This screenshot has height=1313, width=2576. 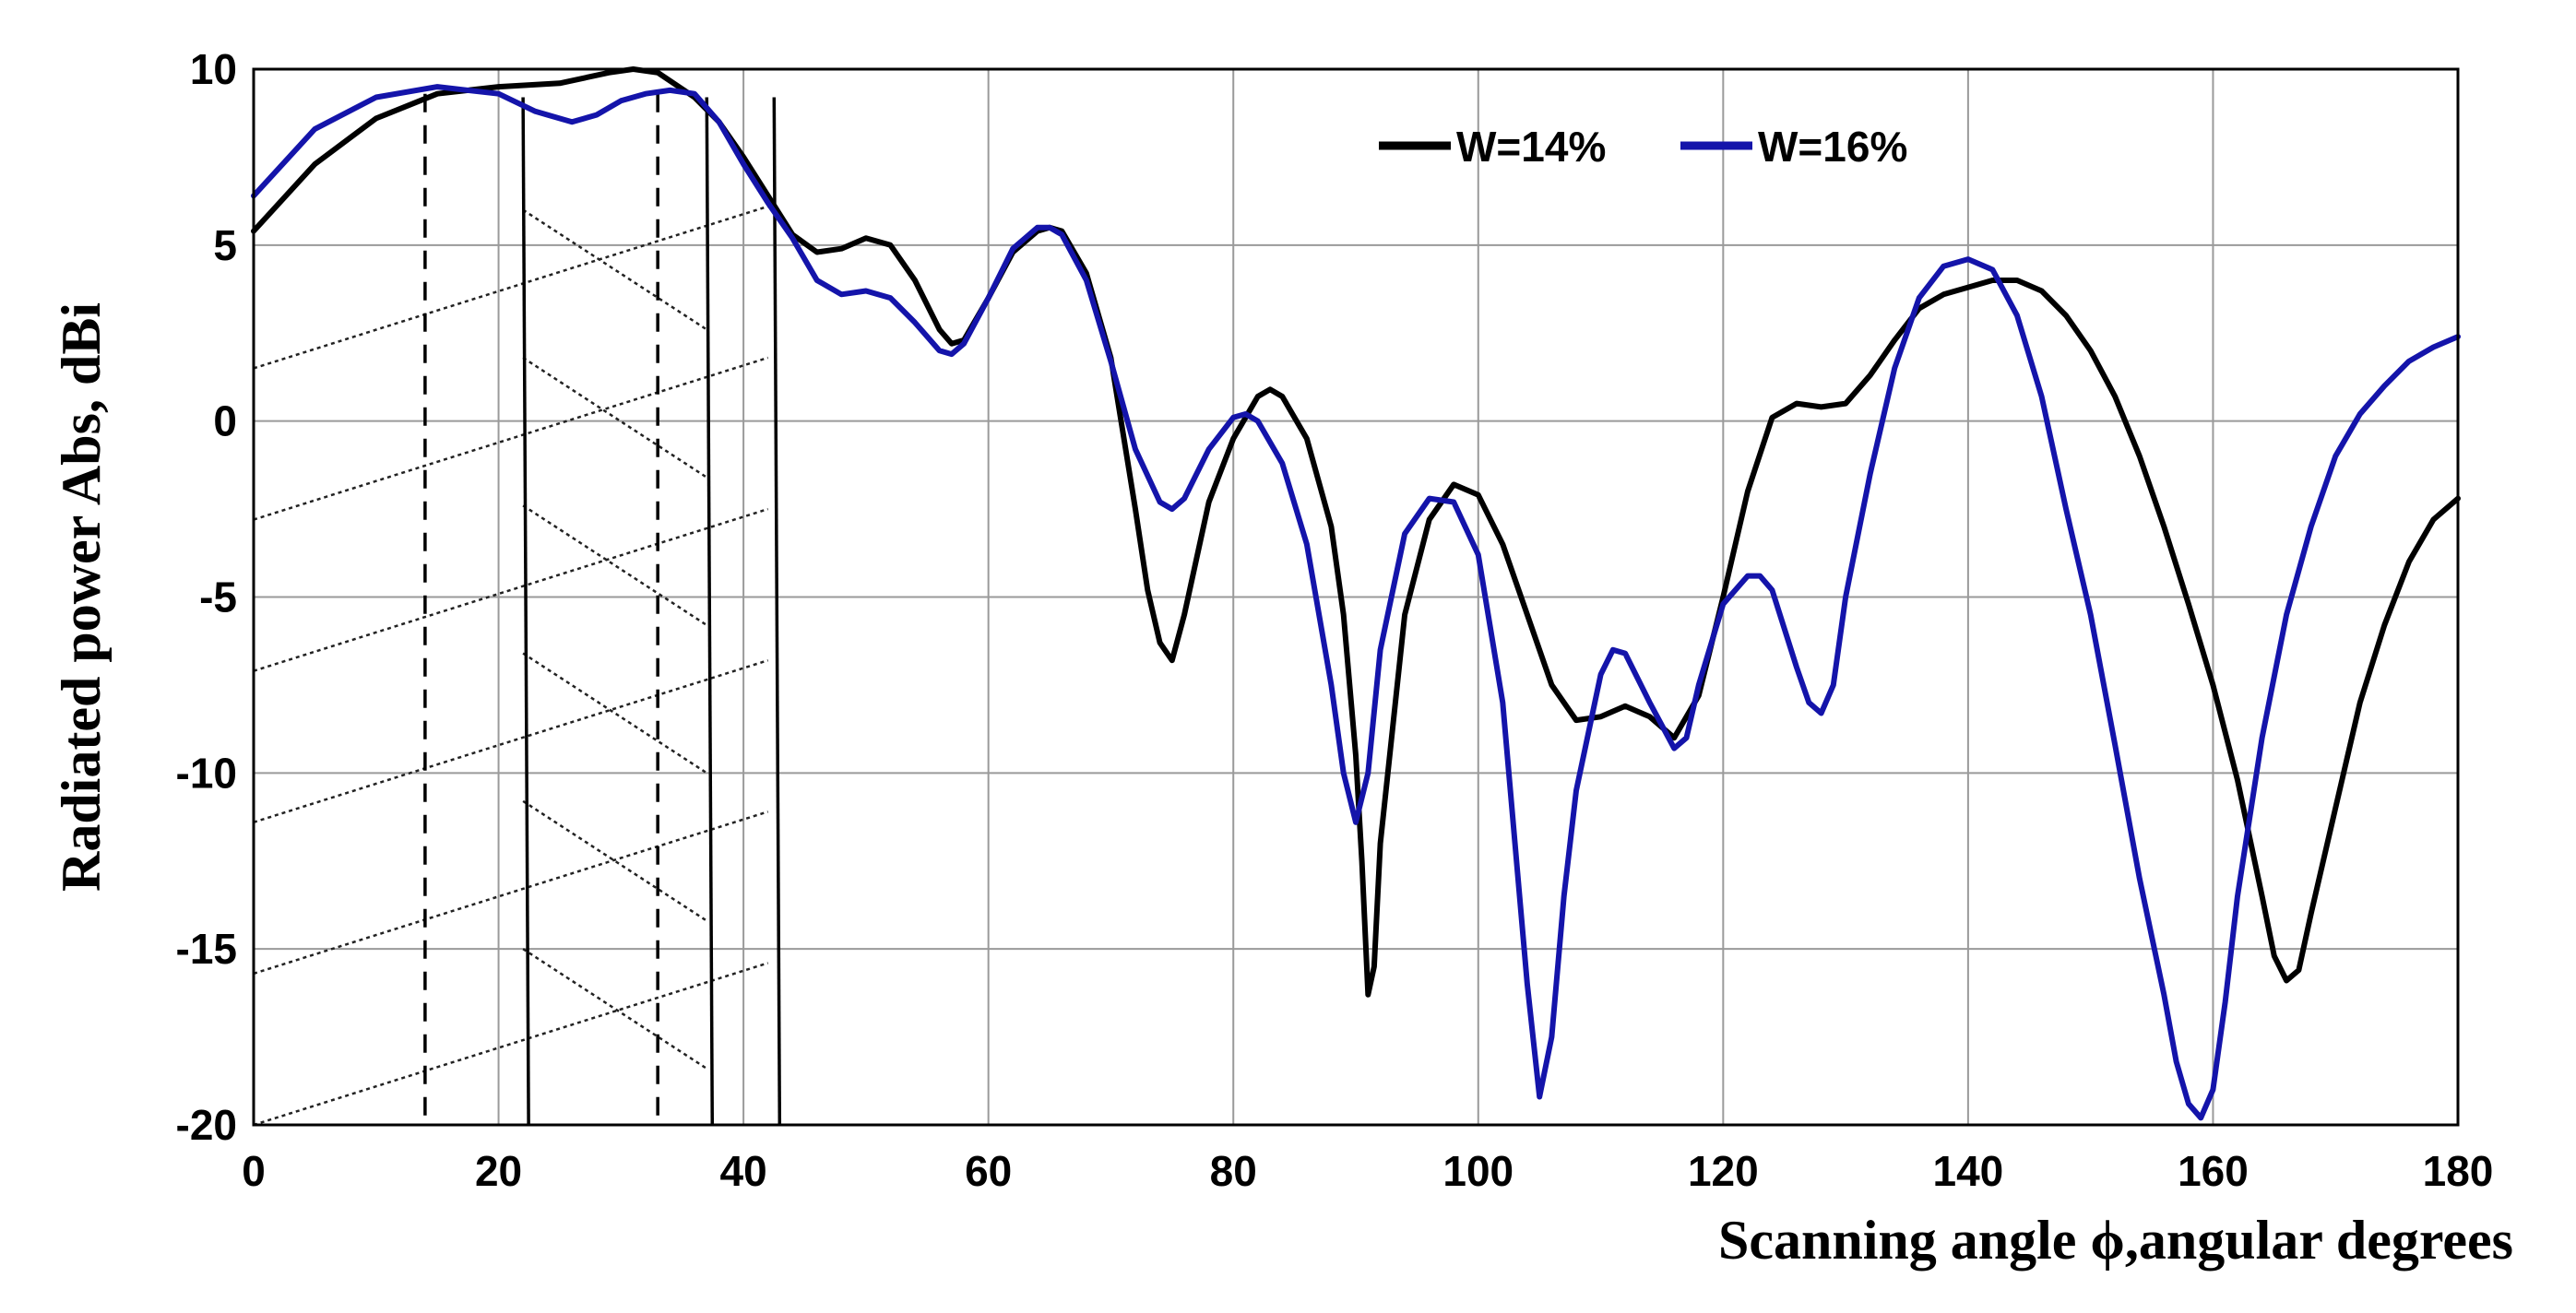 I want to click on legend-label: W=14%, so click(x=1531, y=147).